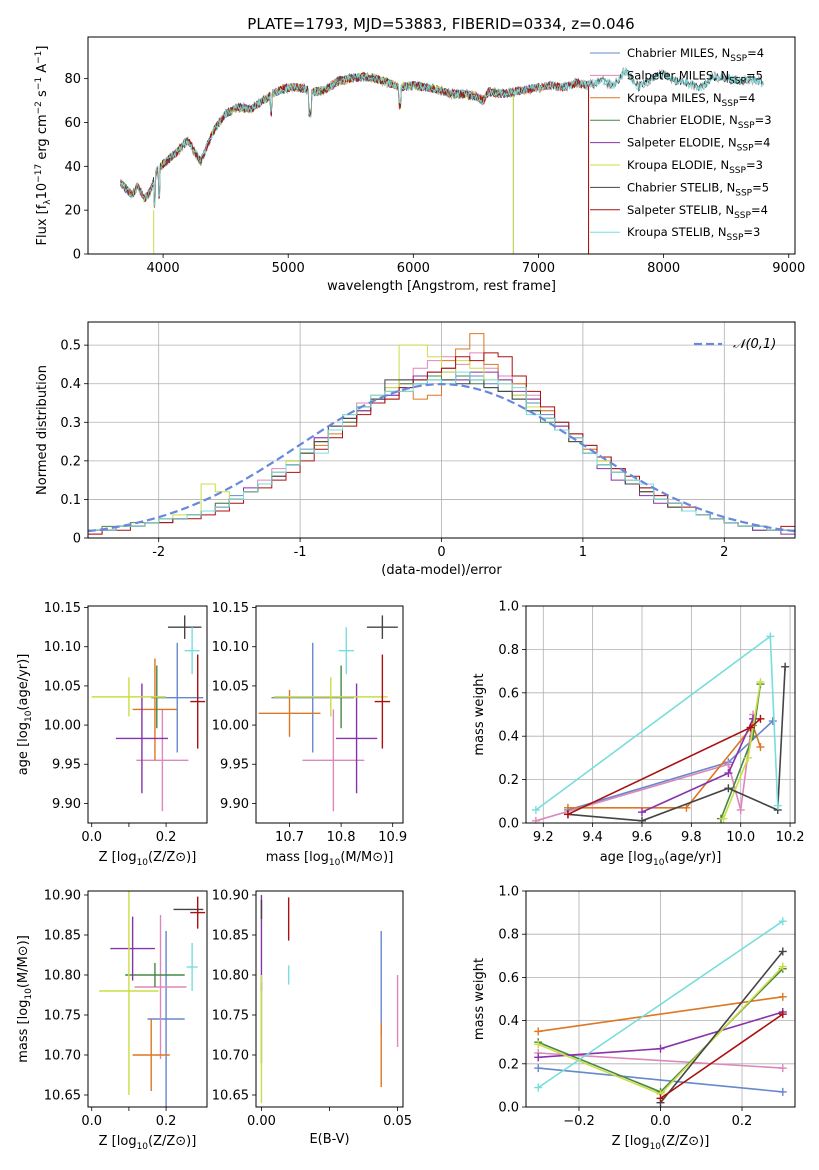 This screenshot has width=819, height=1170. Describe the element at coordinates (642, 837) in the screenshot. I see `x-tick-label: 9.6` at that location.